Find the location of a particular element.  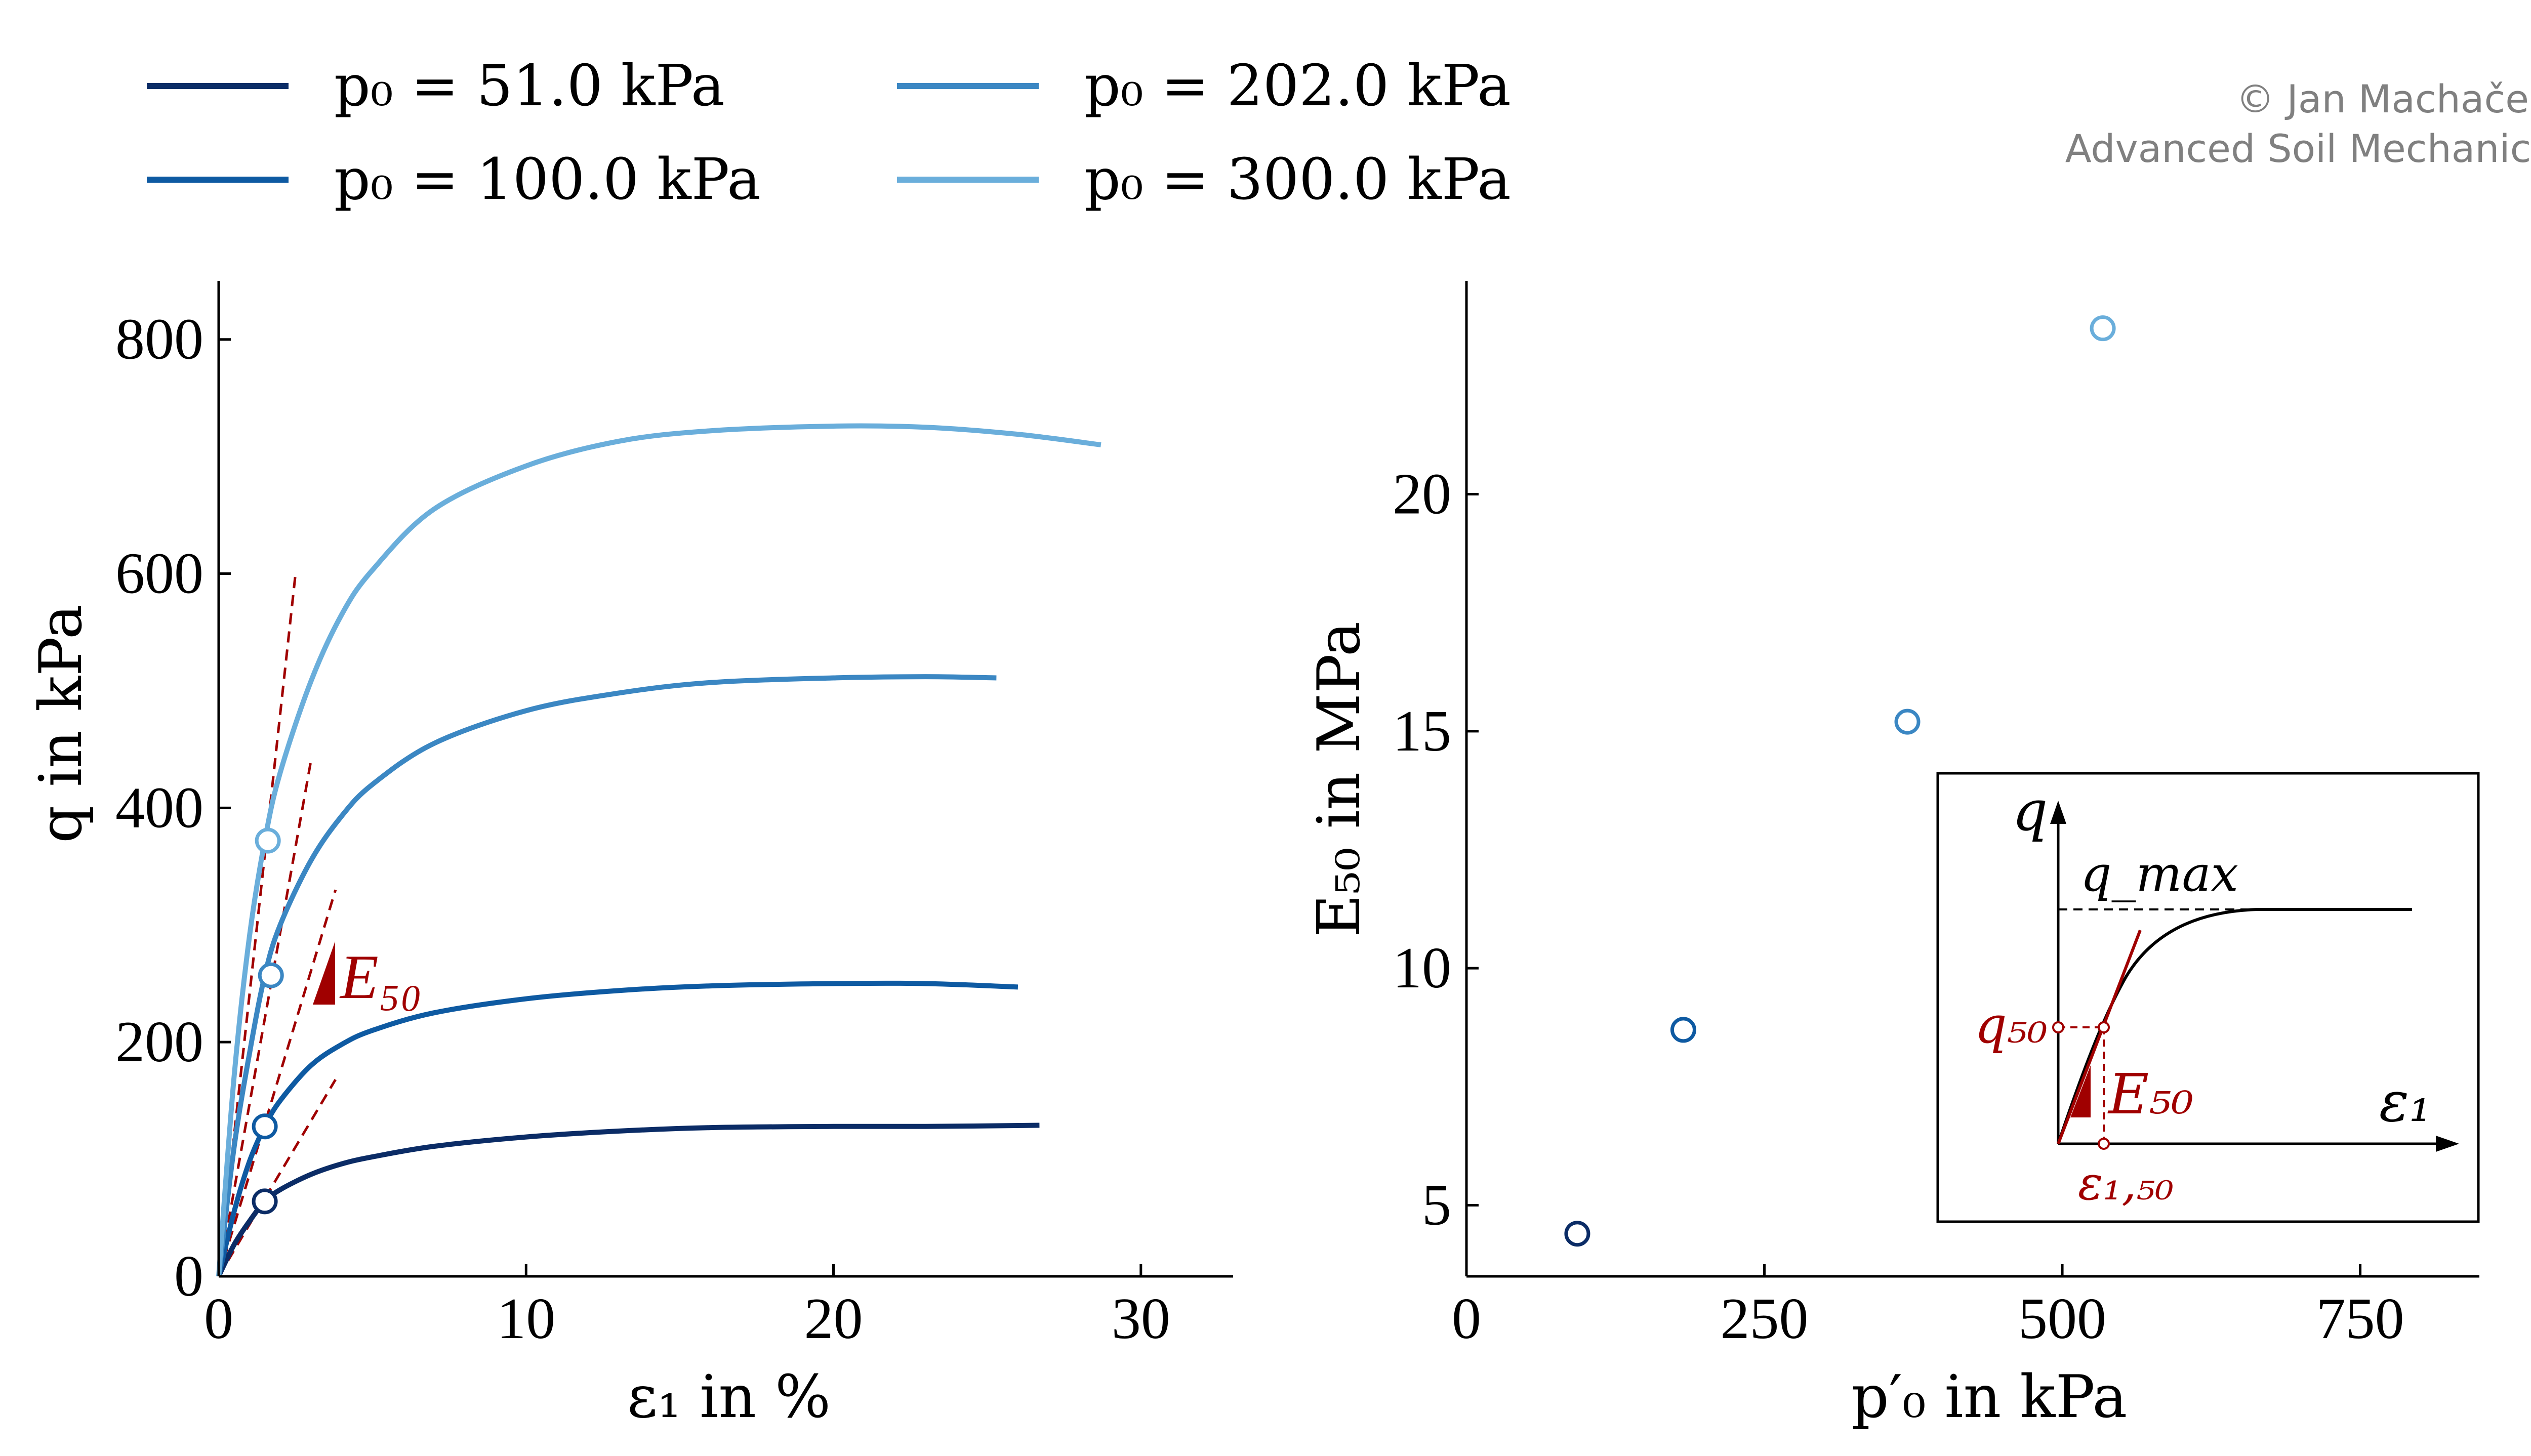

e50-markers is located at coordinates (268, 1021).